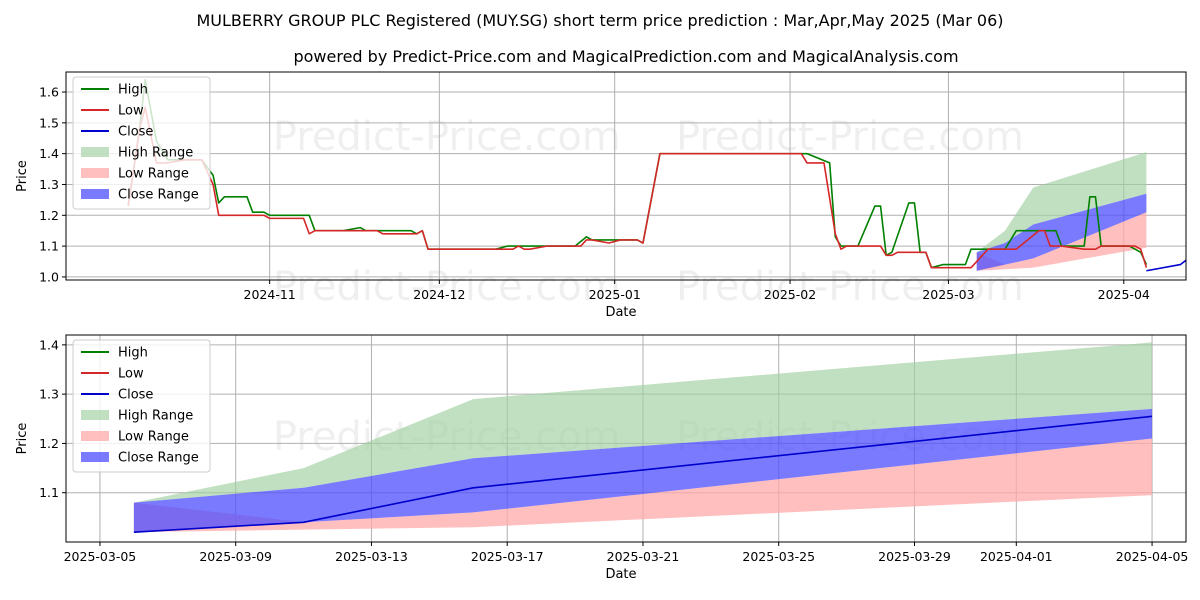 This screenshot has height=600, width=1200. What do you see at coordinates (643, 556) in the screenshot?
I see `x-tick-label: 2025-03-21` at bounding box center [643, 556].